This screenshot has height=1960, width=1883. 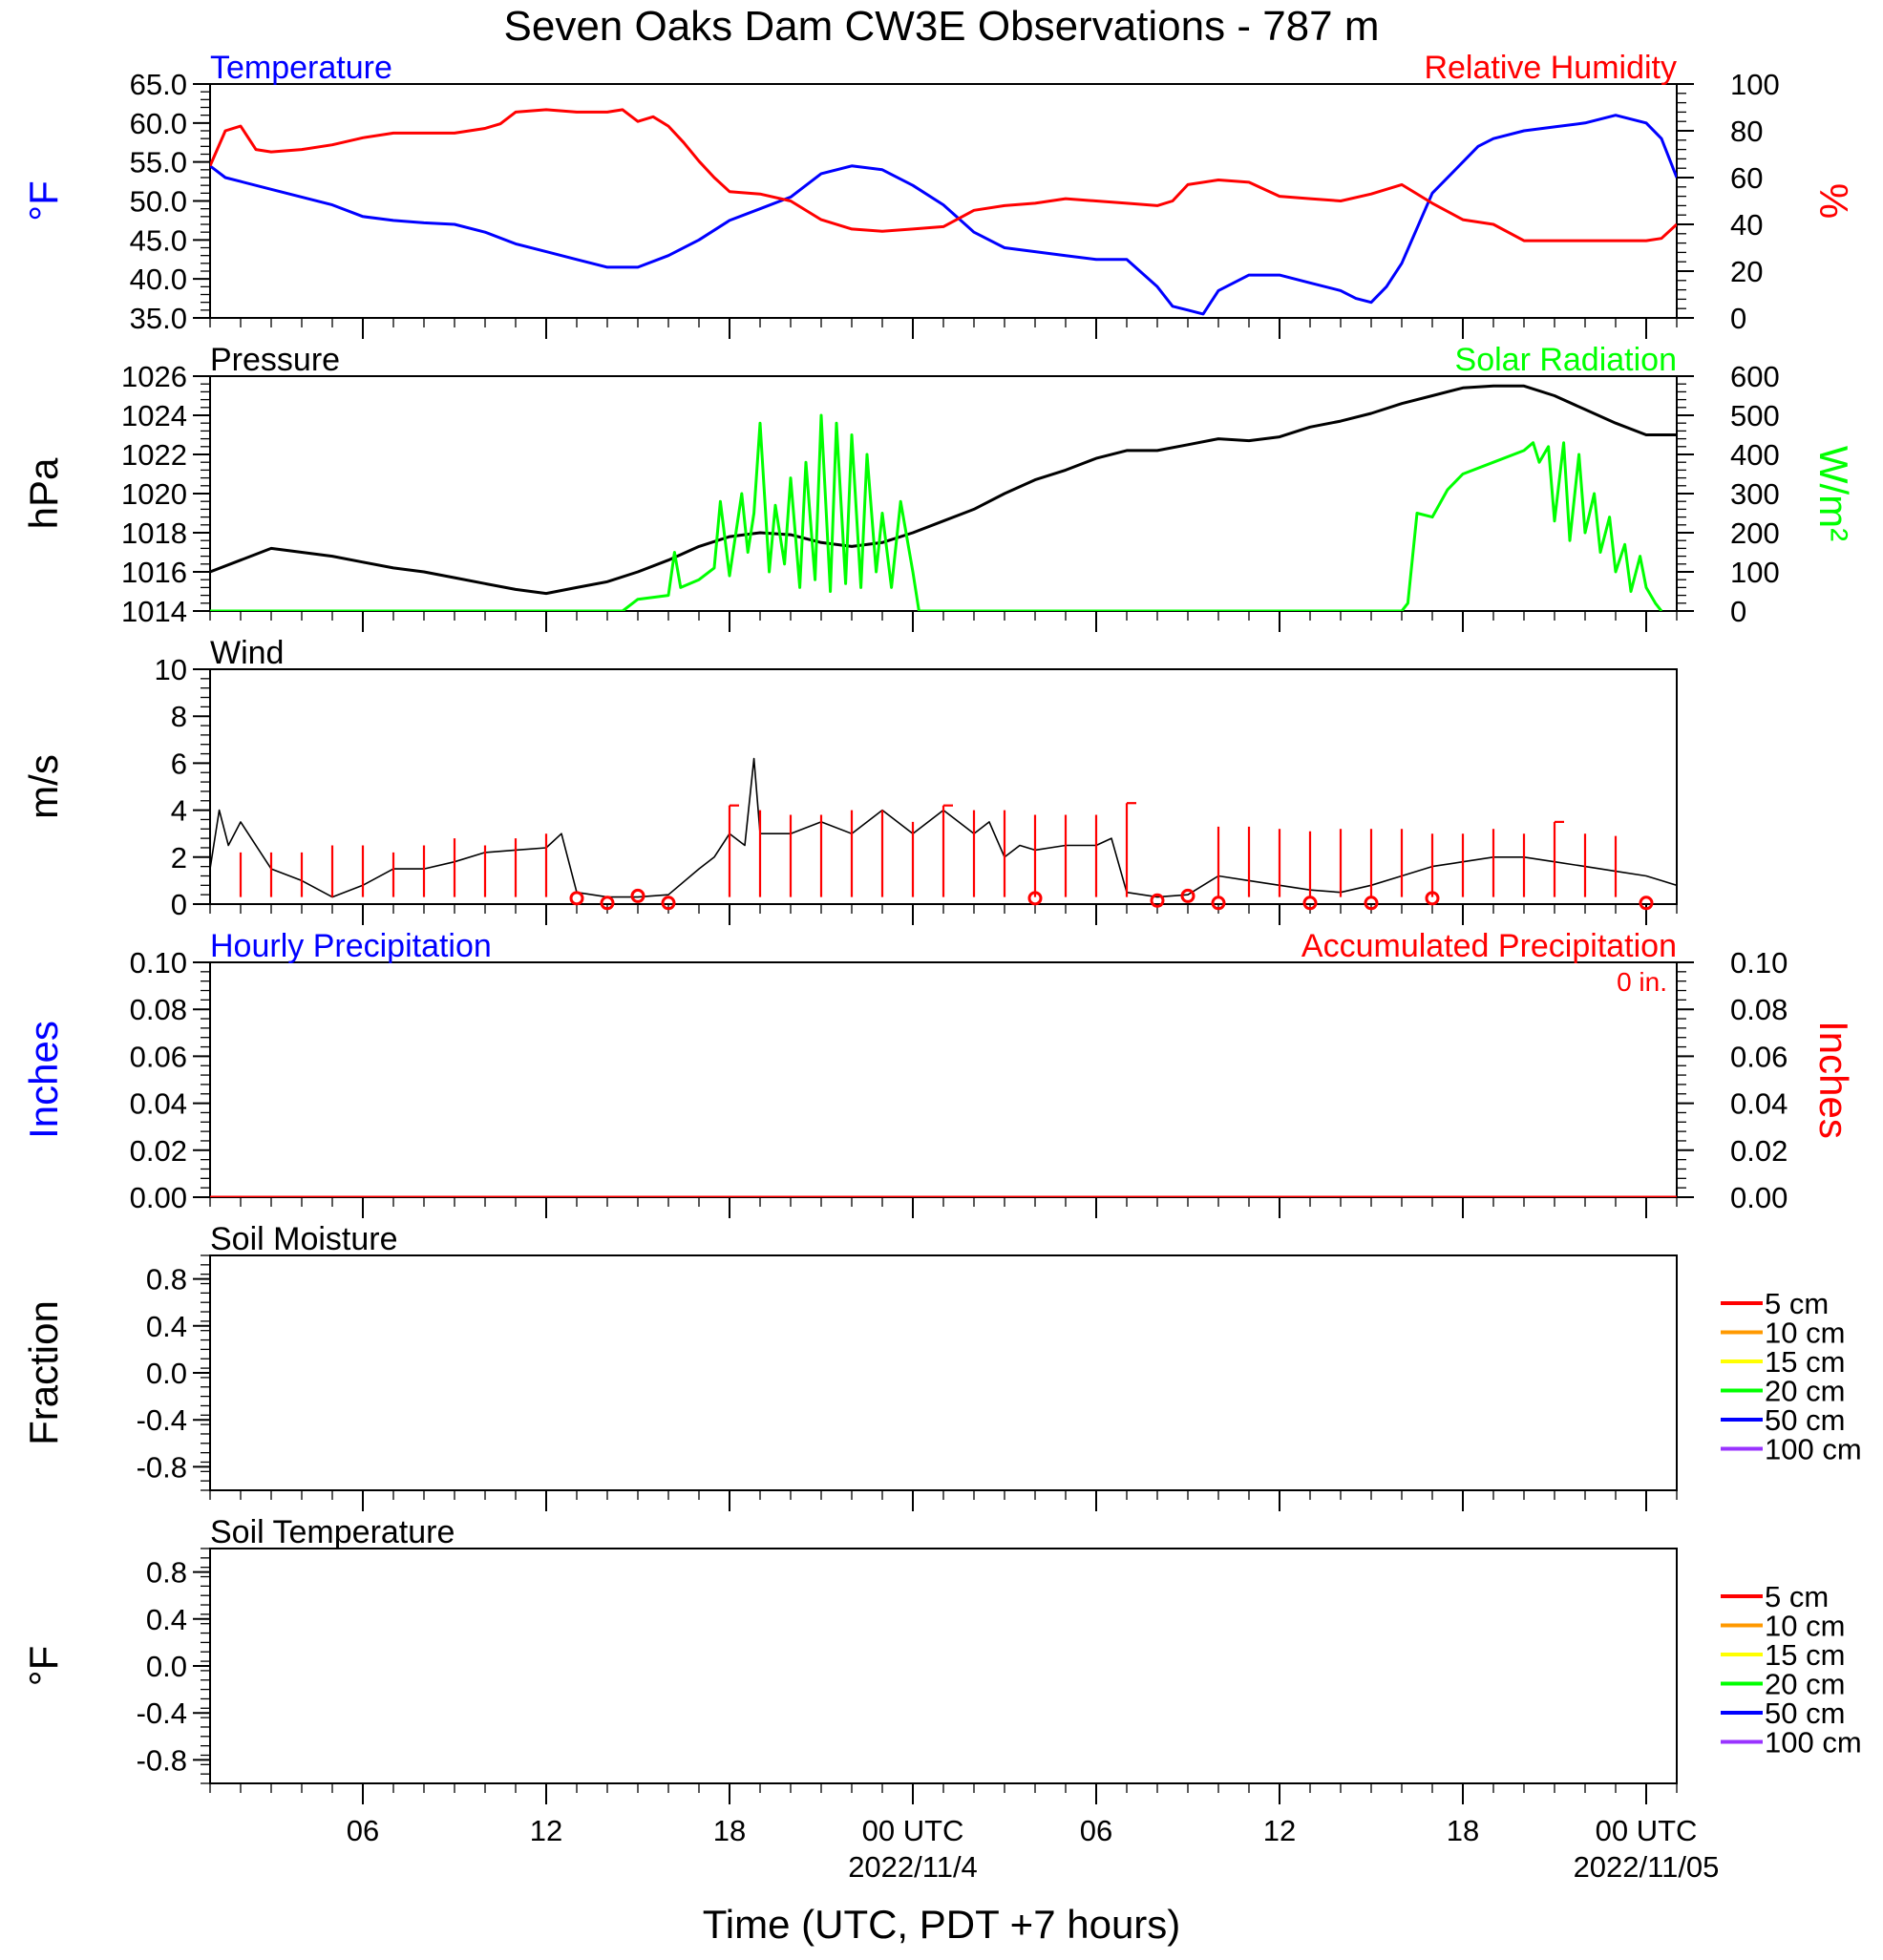 What do you see at coordinates (1550, 68) in the screenshot?
I see `panel-label-right: Relative Humidity` at bounding box center [1550, 68].